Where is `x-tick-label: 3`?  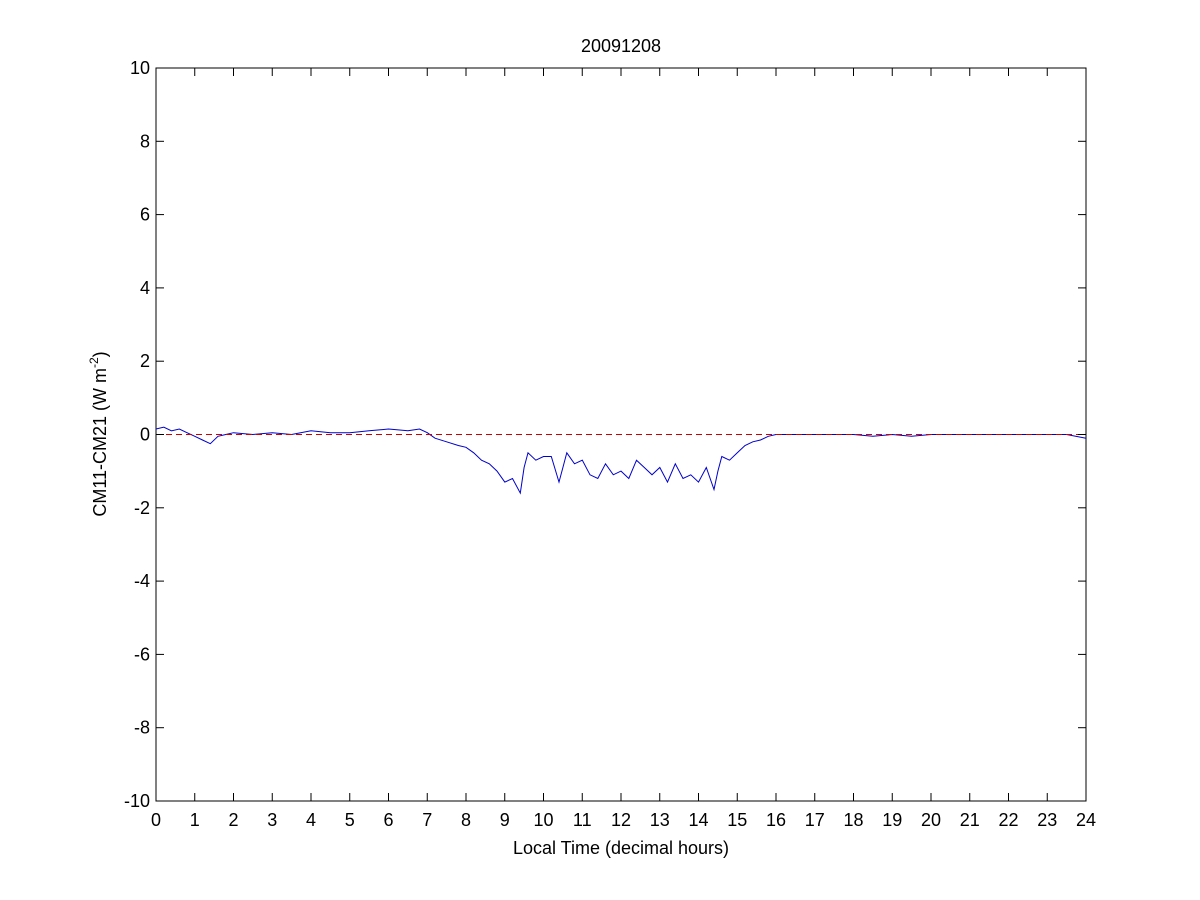 x-tick-label: 3 is located at coordinates (272, 820).